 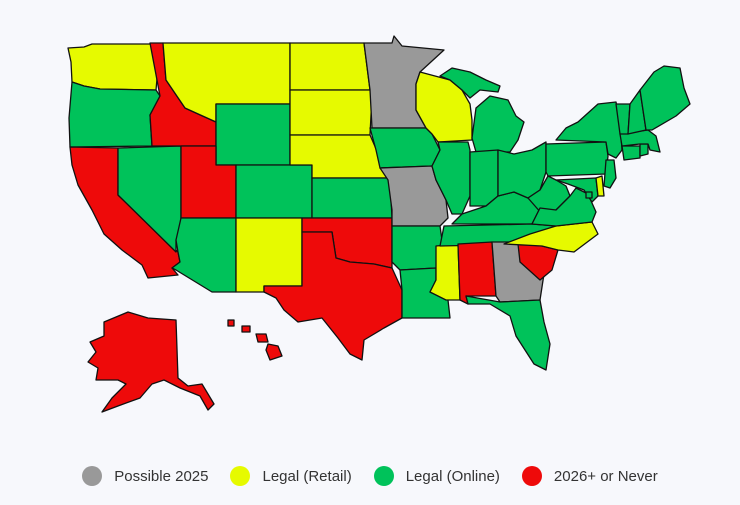 I want to click on state-ar, so click(x=417, y=248).